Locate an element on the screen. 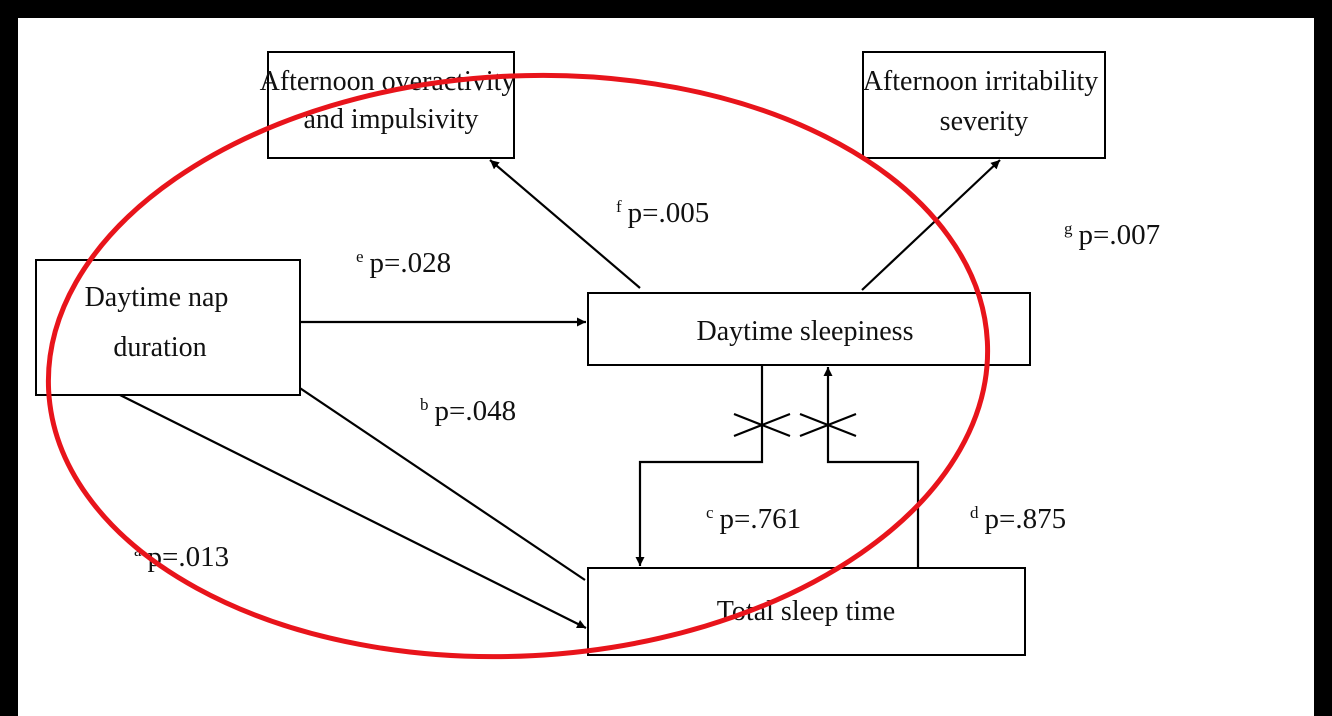 The image size is (1332, 716). p-value: p=.875 is located at coordinates (1026, 519).